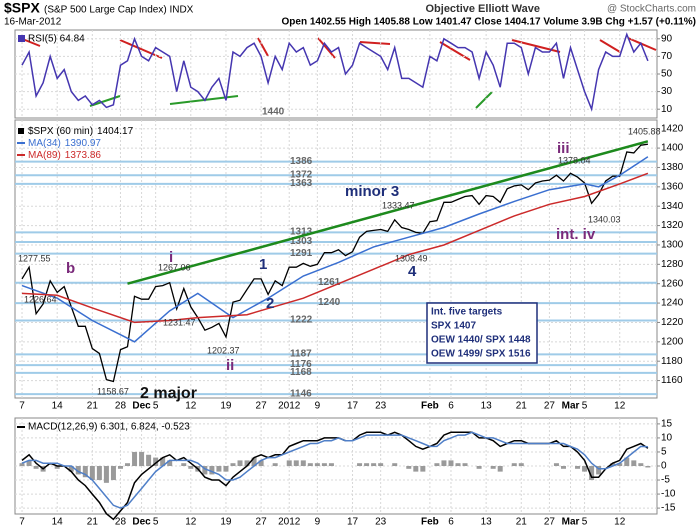 The image size is (700, 530). Describe the element at coordinates (64, 155) in the screenshot. I see `legend-entry: MA(89) 1373.86` at that location.